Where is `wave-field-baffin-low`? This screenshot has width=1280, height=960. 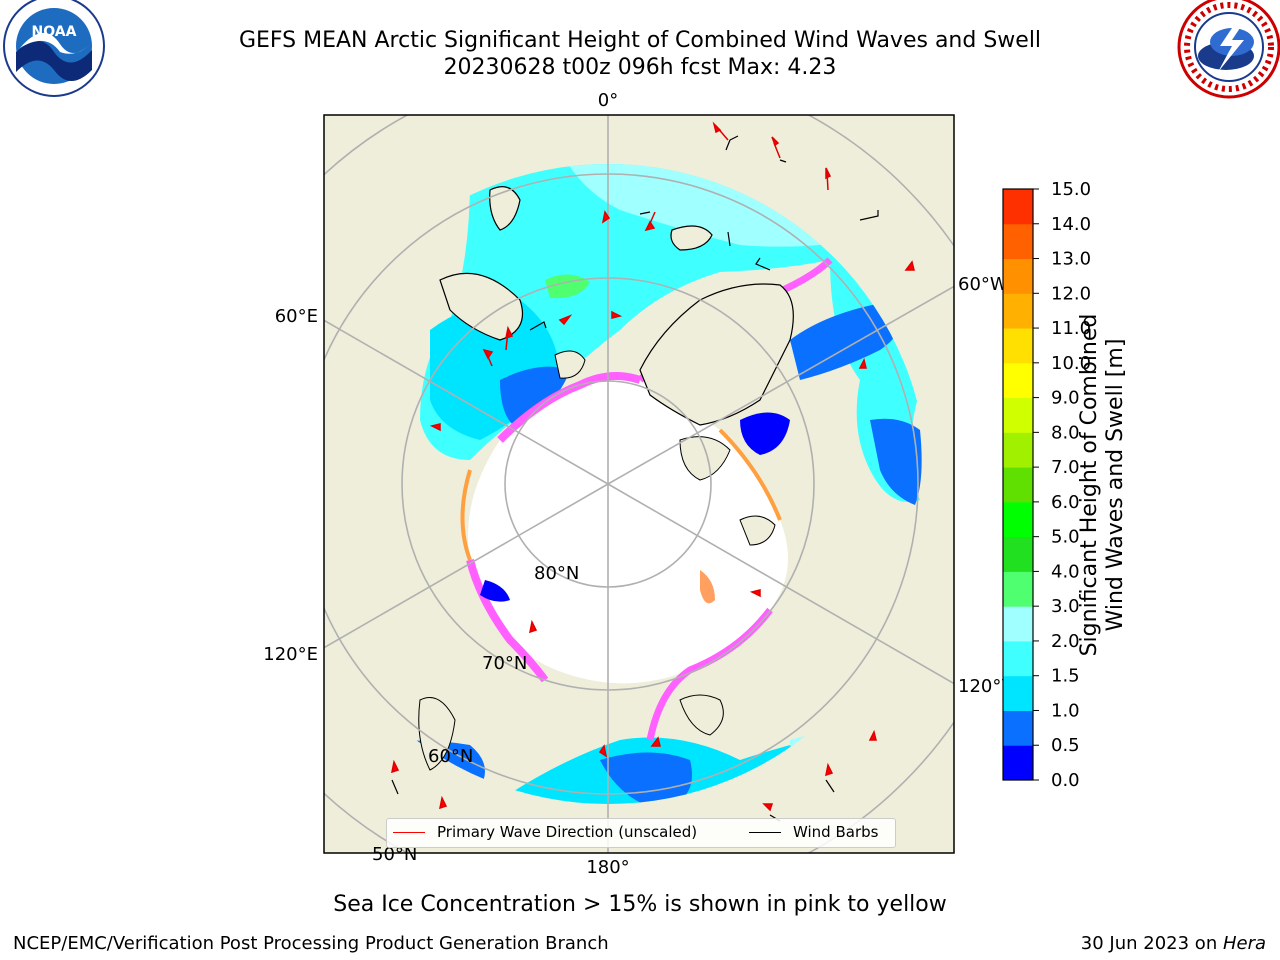 wave-field-baffin-low is located at coordinates (846, 340).